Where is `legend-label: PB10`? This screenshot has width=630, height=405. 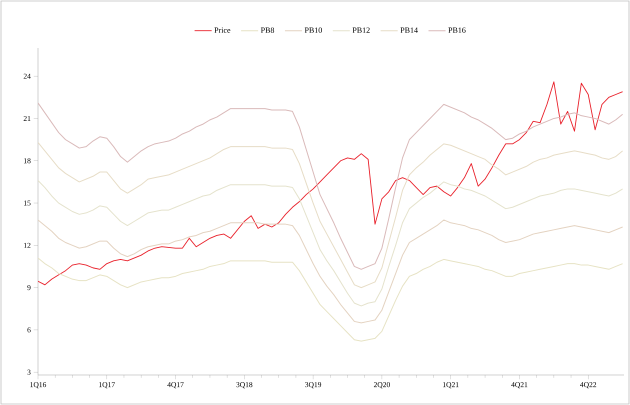
legend-label: PB10 is located at coordinates (313, 30).